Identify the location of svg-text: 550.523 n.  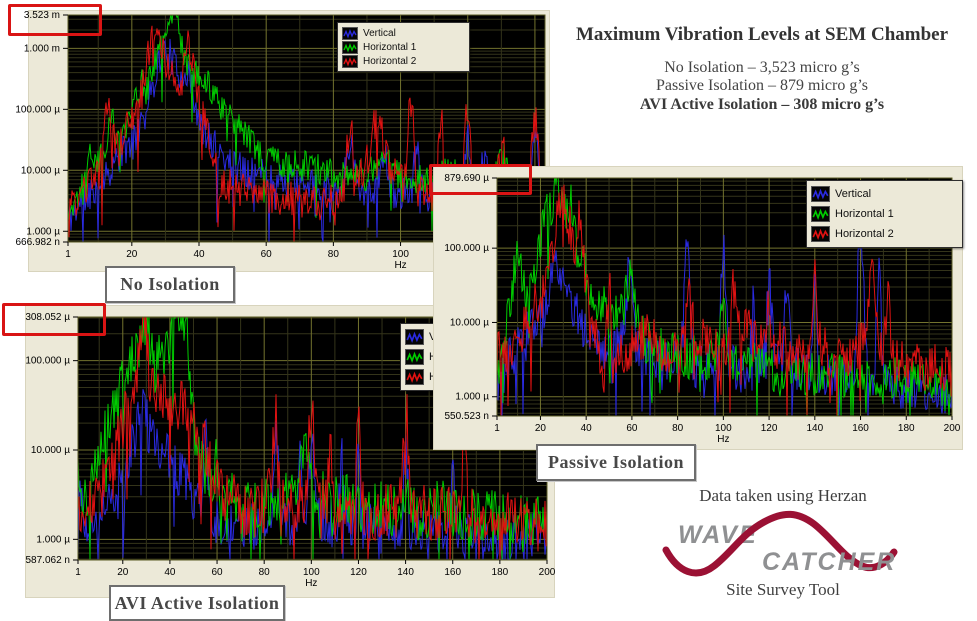
(467, 416).